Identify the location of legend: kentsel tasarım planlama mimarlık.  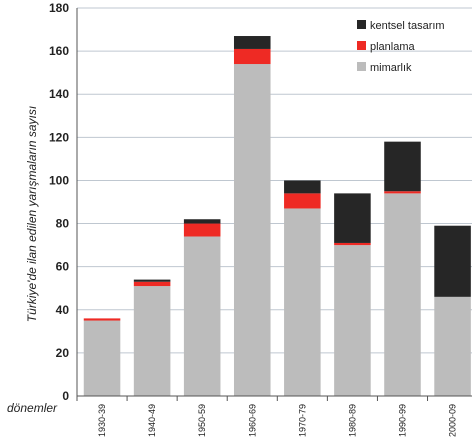
(401, 47).